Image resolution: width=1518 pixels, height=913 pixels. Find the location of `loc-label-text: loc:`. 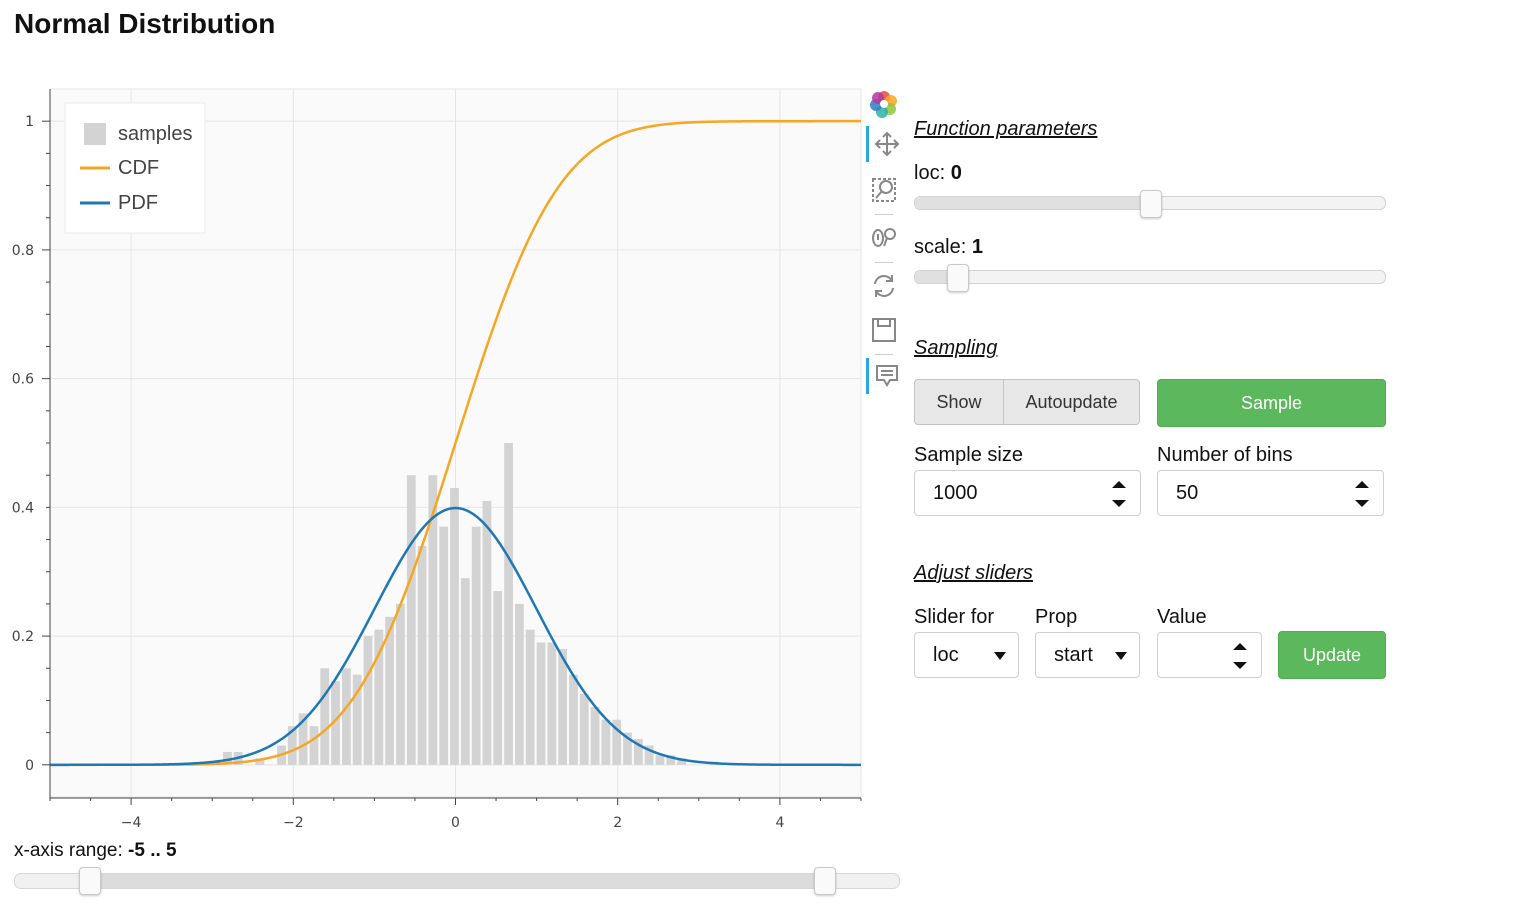

loc-label-text: loc: is located at coordinates (932, 173).